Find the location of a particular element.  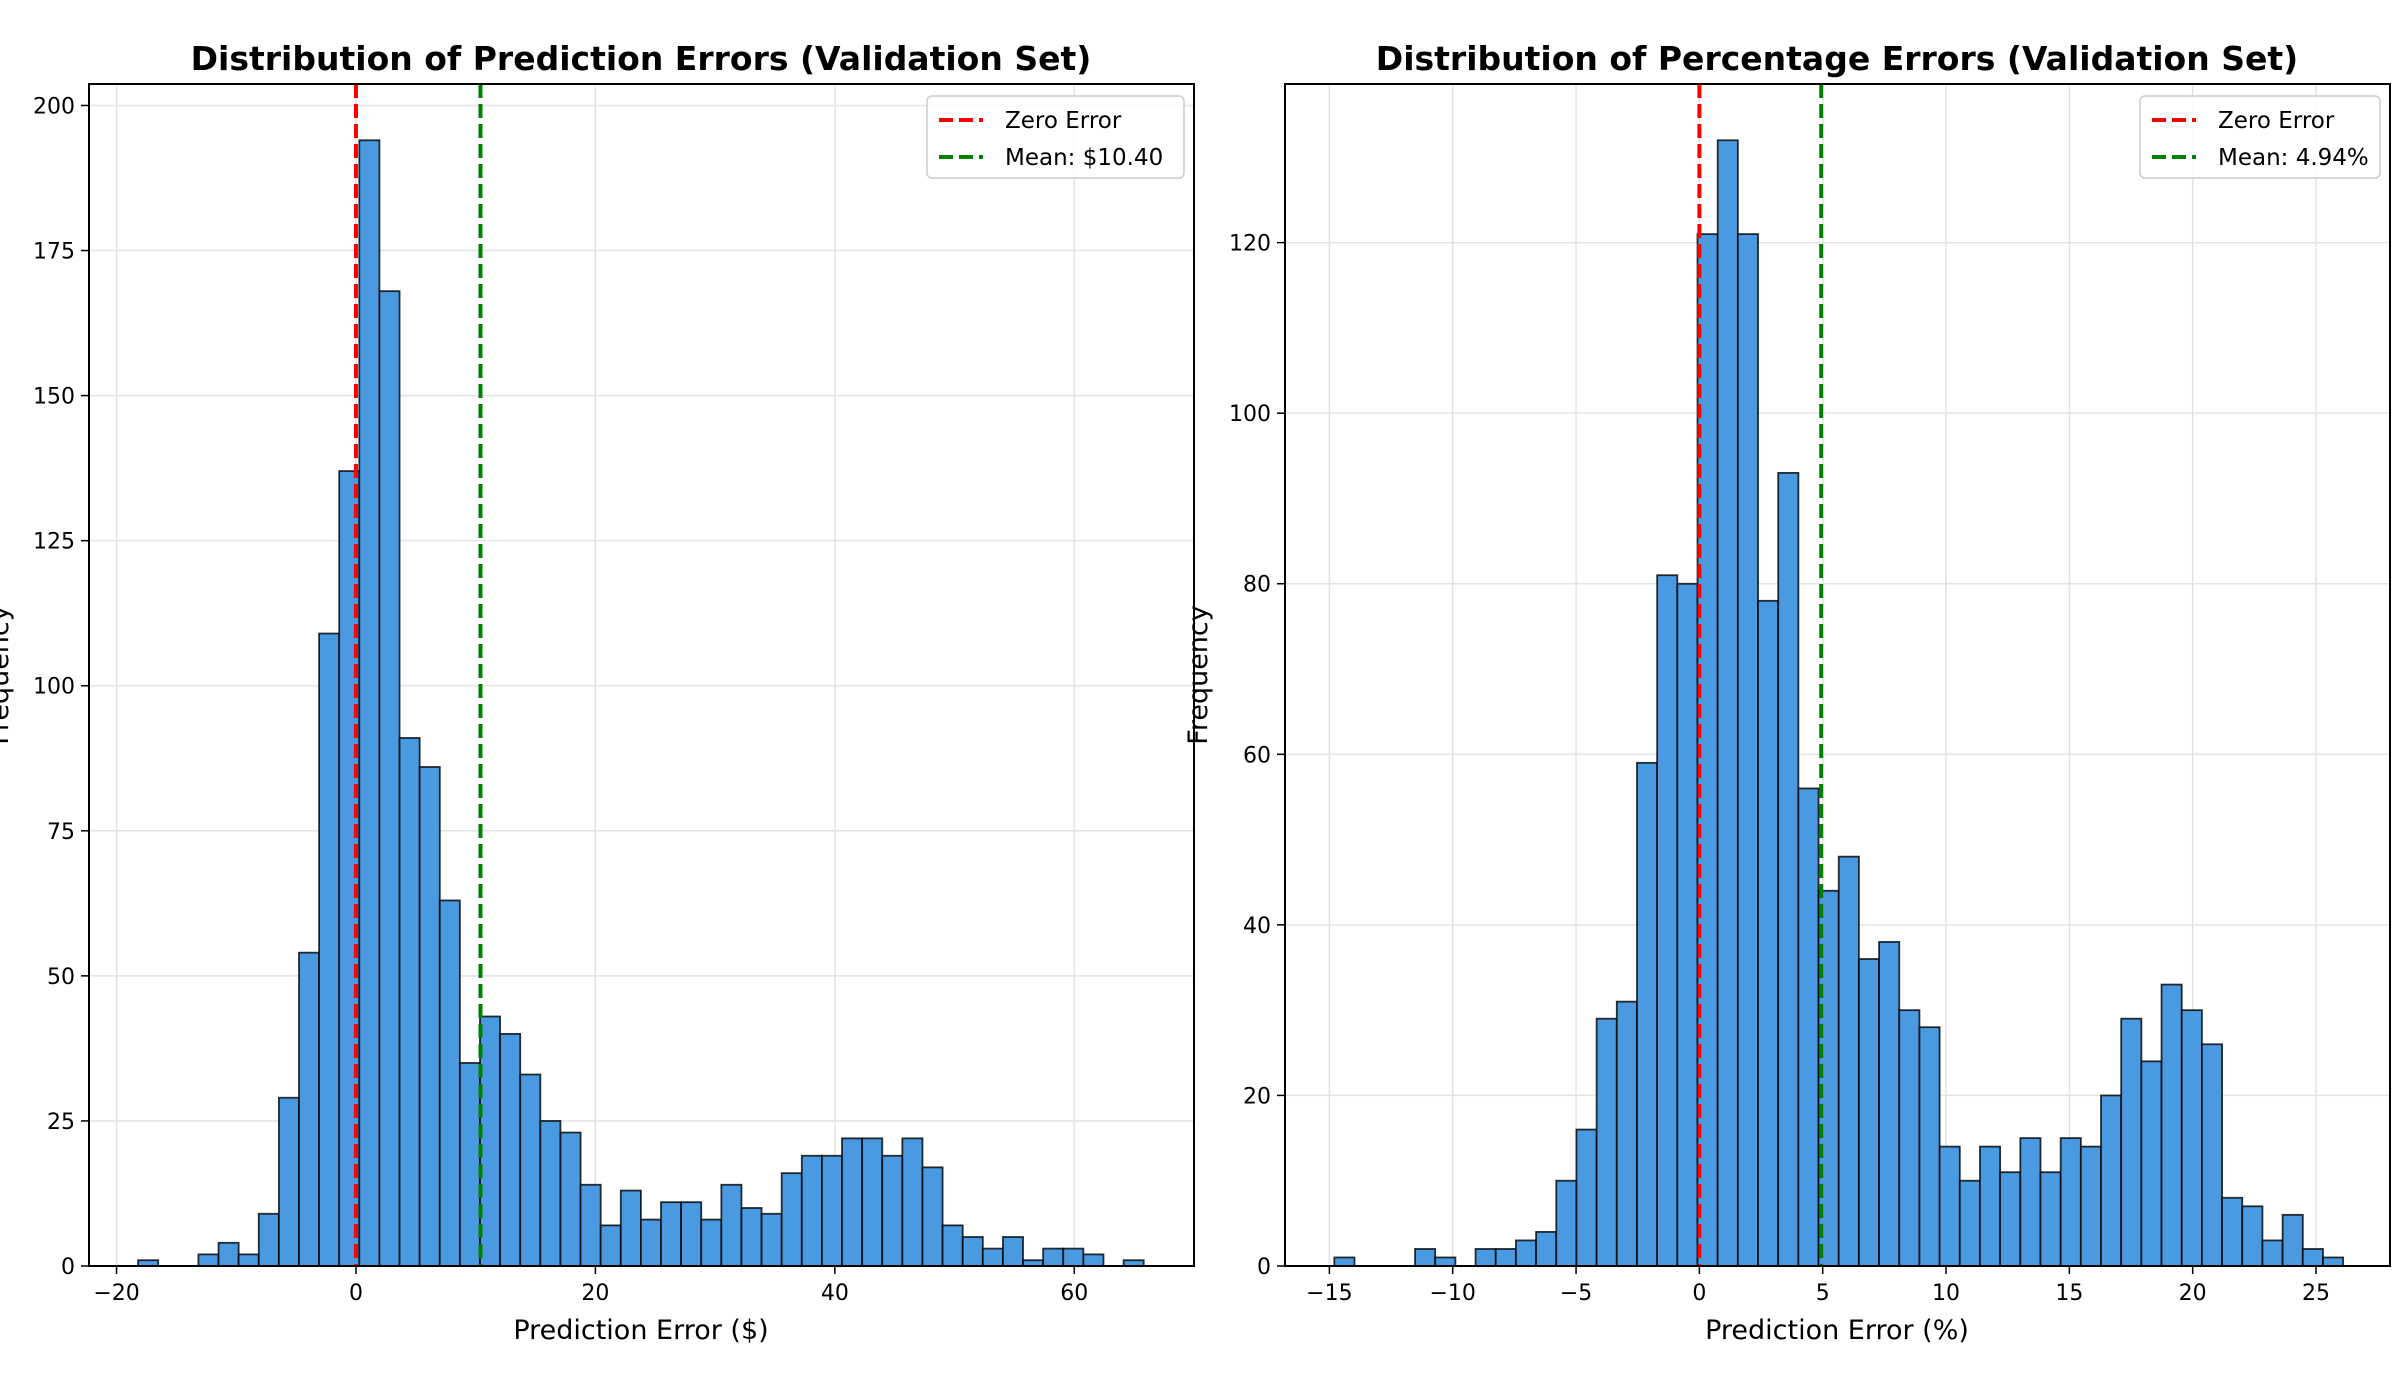

x-tick-label: −20 is located at coordinates (116, 1293).